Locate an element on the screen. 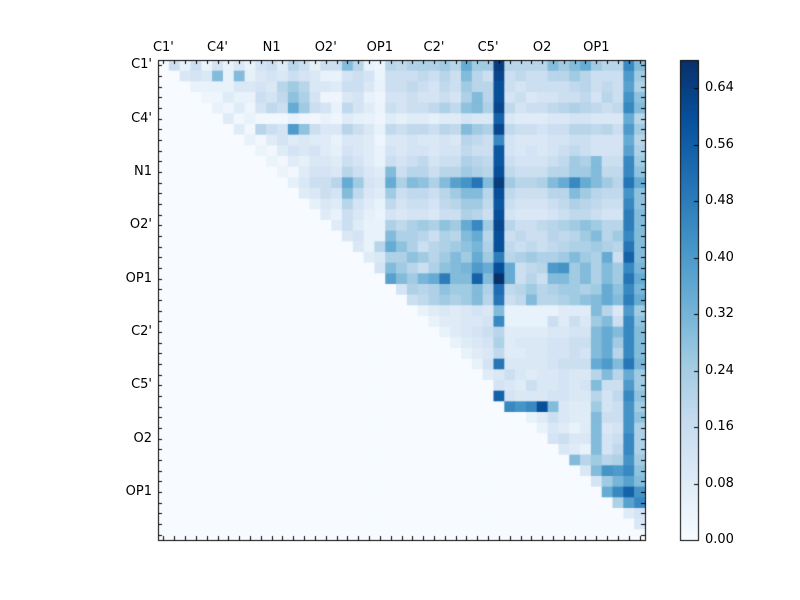 Image resolution: width=800 pixels, height=600 pixels. y-tick-label: O2 is located at coordinates (142, 438).